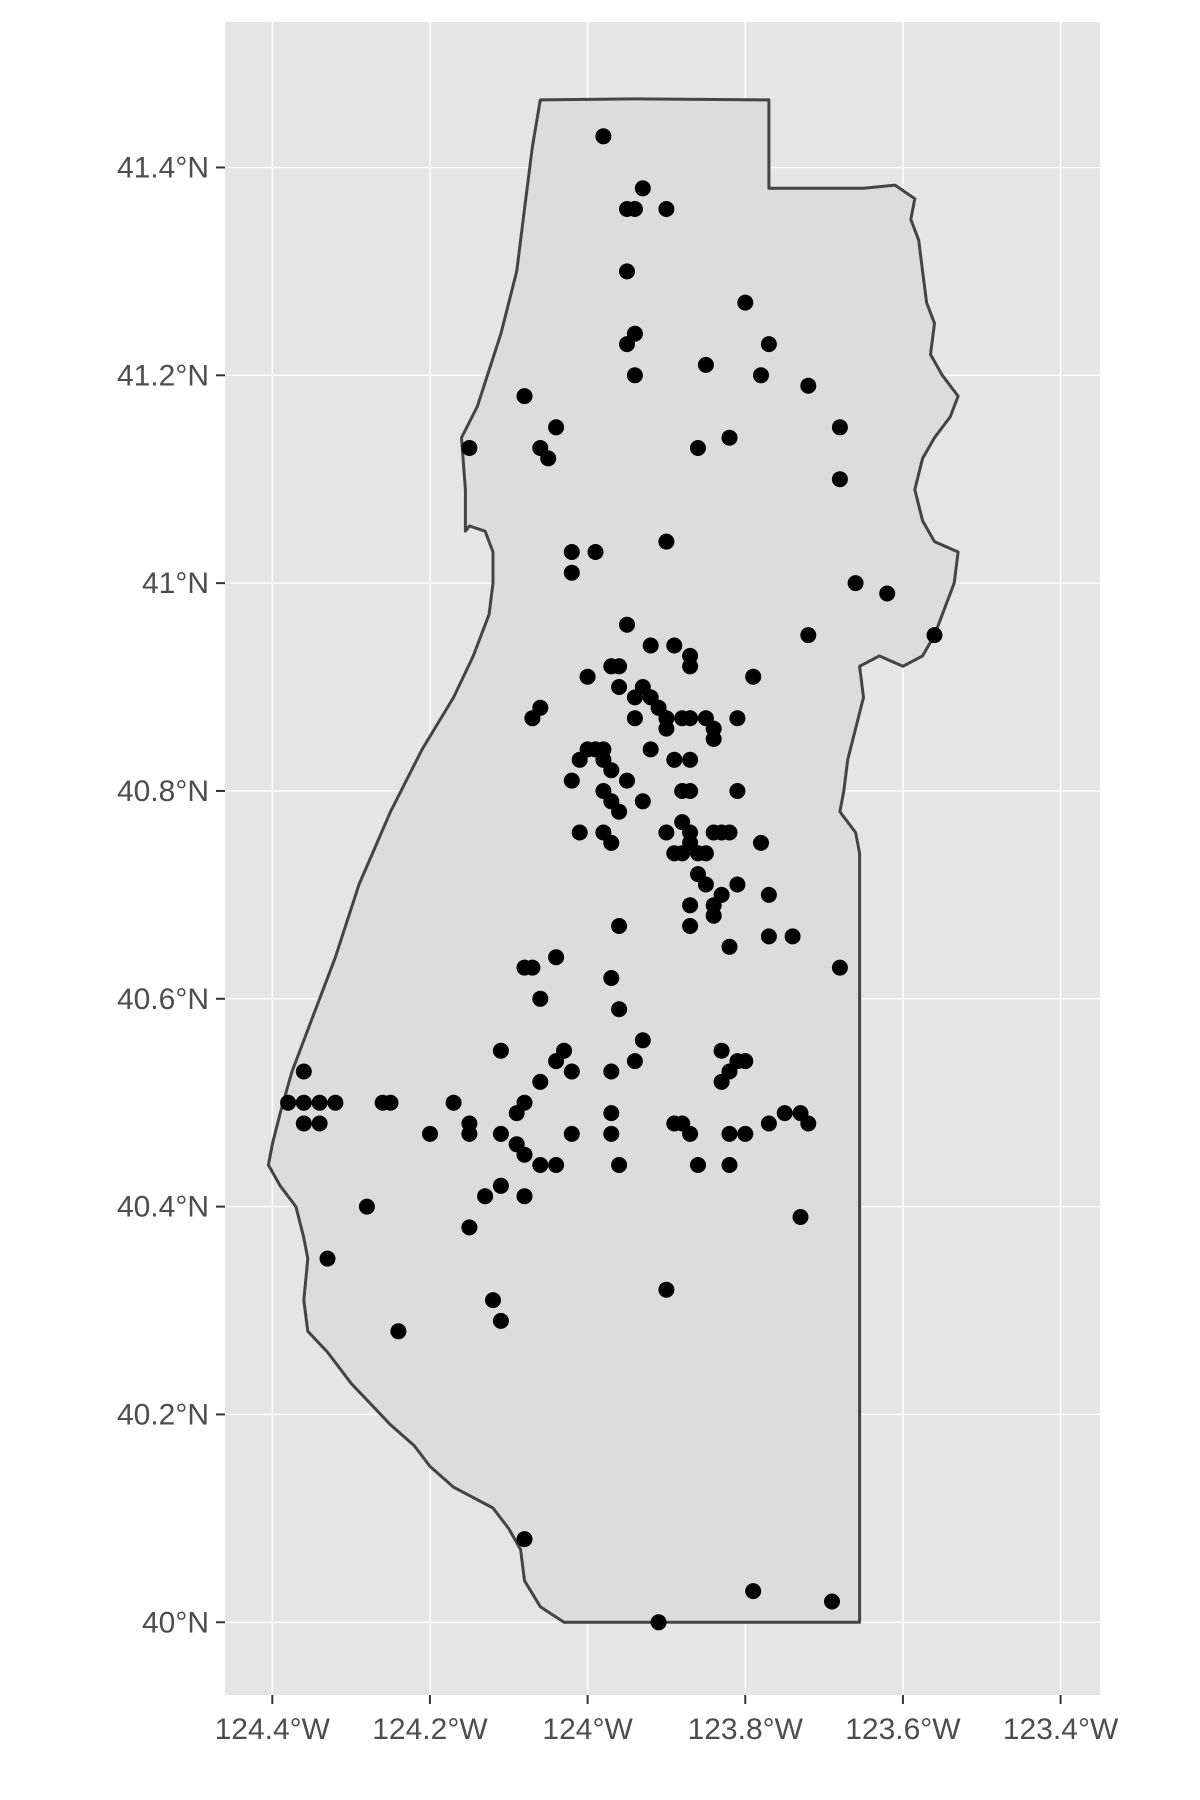  Describe the element at coordinates (163, 375) in the screenshot. I see `y-tick-label: 41.2°N` at that location.